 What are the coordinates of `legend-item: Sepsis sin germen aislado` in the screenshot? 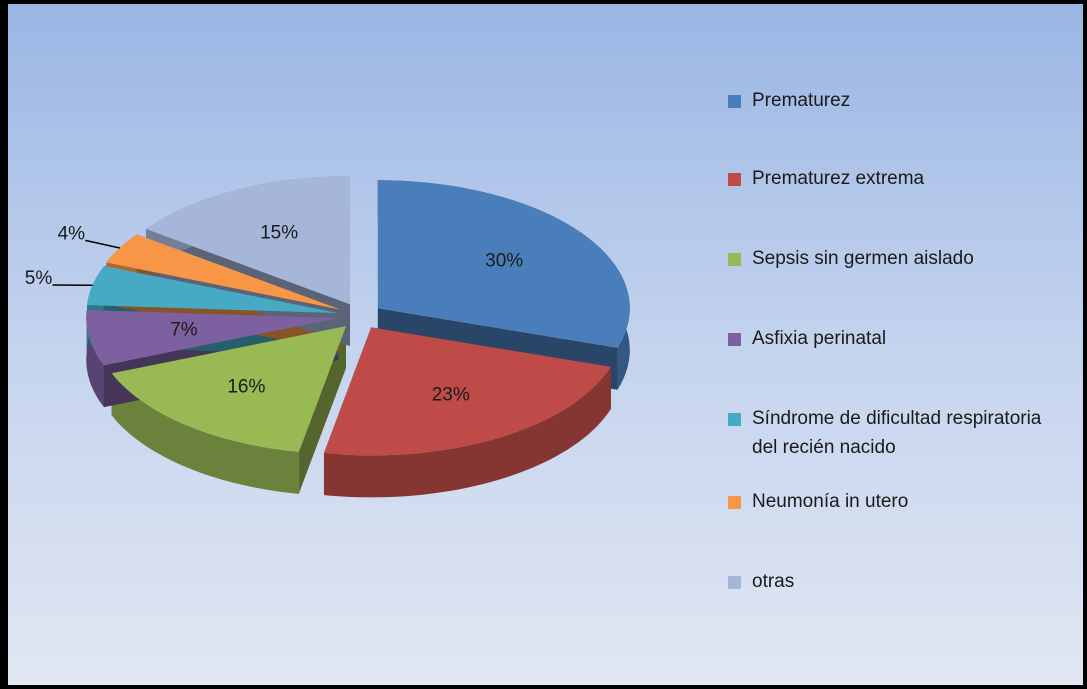 It's located at (898, 258).